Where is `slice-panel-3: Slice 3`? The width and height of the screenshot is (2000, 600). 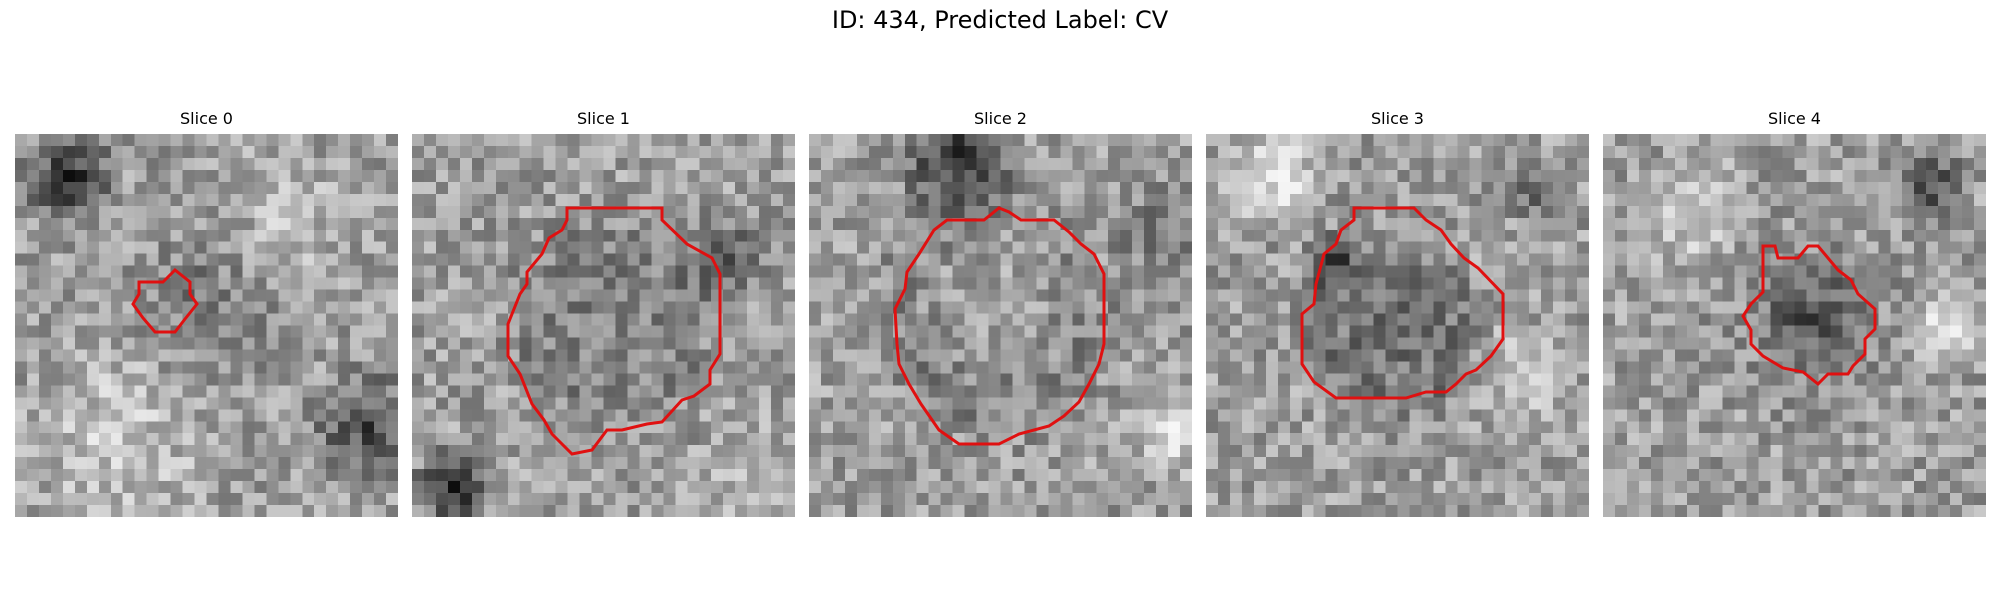 slice-panel-3: Slice 3 is located at coordinates (1397, 312).